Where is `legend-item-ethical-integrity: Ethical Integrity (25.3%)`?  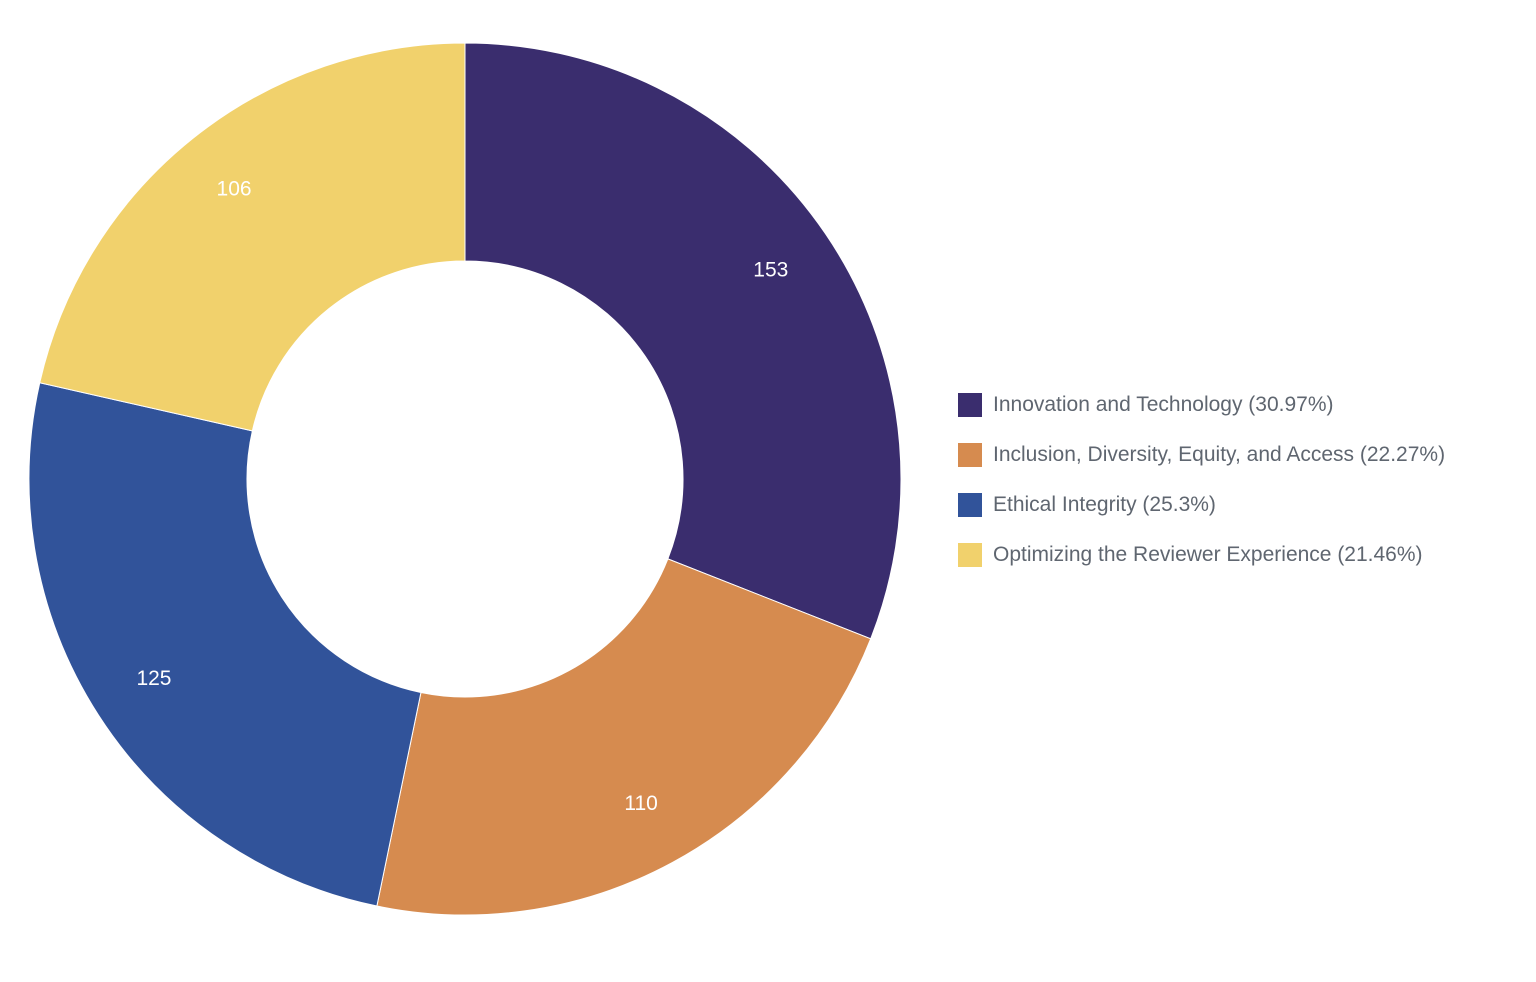
legend-item-ethical-integrity: Ethical Integrity (25.3%) is located at coordinates (1201, 505).